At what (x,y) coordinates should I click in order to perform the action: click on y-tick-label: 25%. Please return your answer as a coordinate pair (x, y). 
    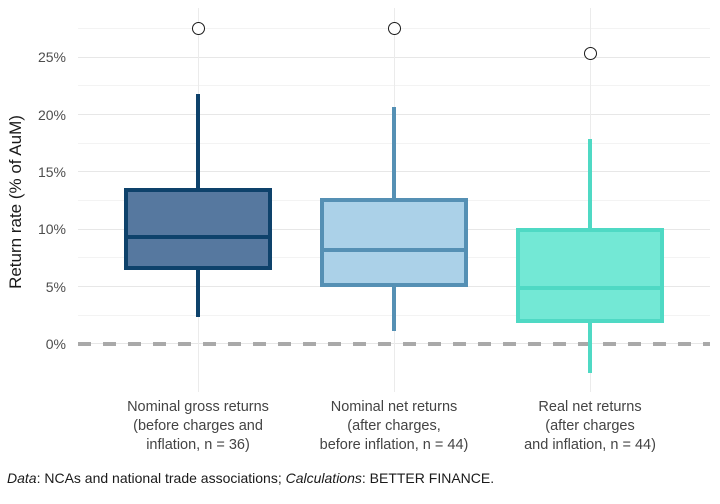
    Looking at the image, I should click on (51, 57).